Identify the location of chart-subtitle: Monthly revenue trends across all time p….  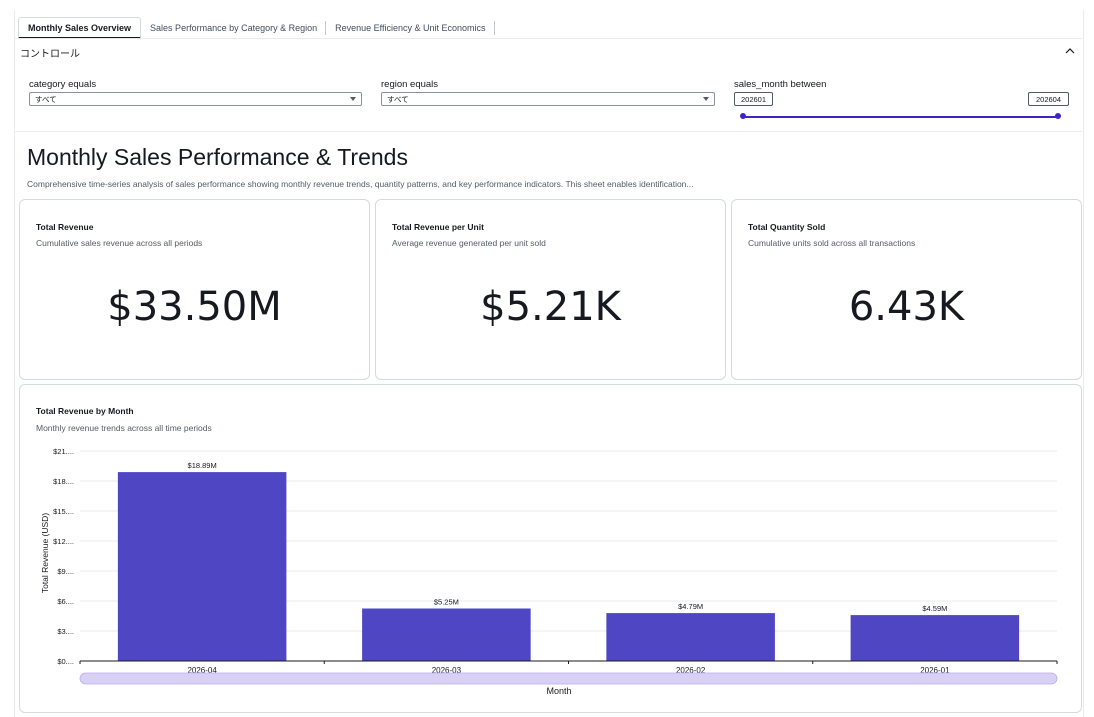
(124, 428).